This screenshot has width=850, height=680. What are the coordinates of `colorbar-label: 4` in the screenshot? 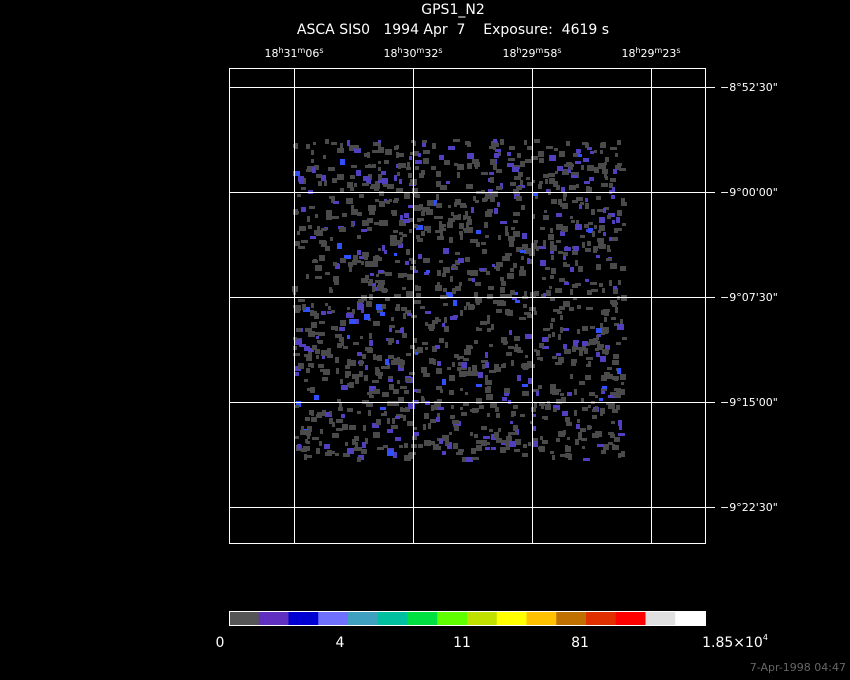 It's located at (340, 643).